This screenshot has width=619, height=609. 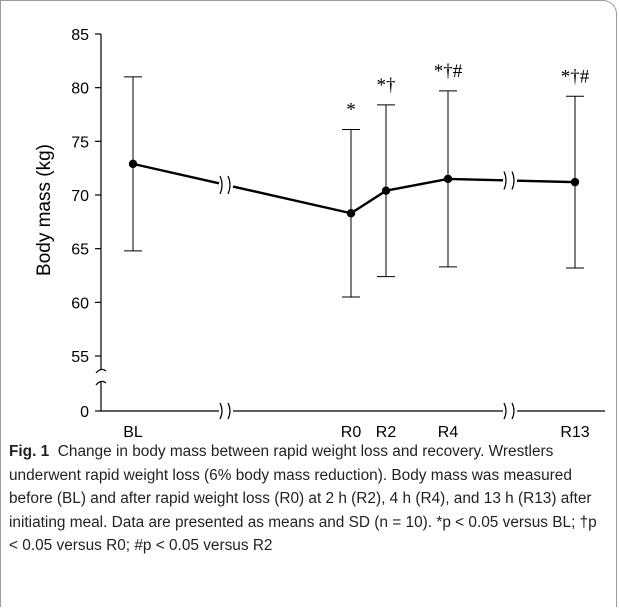 What do you see at coordinates (80, 35) in the screenshot?
I see `y-tick-label-85: 85` at bounding box center [80, 35].